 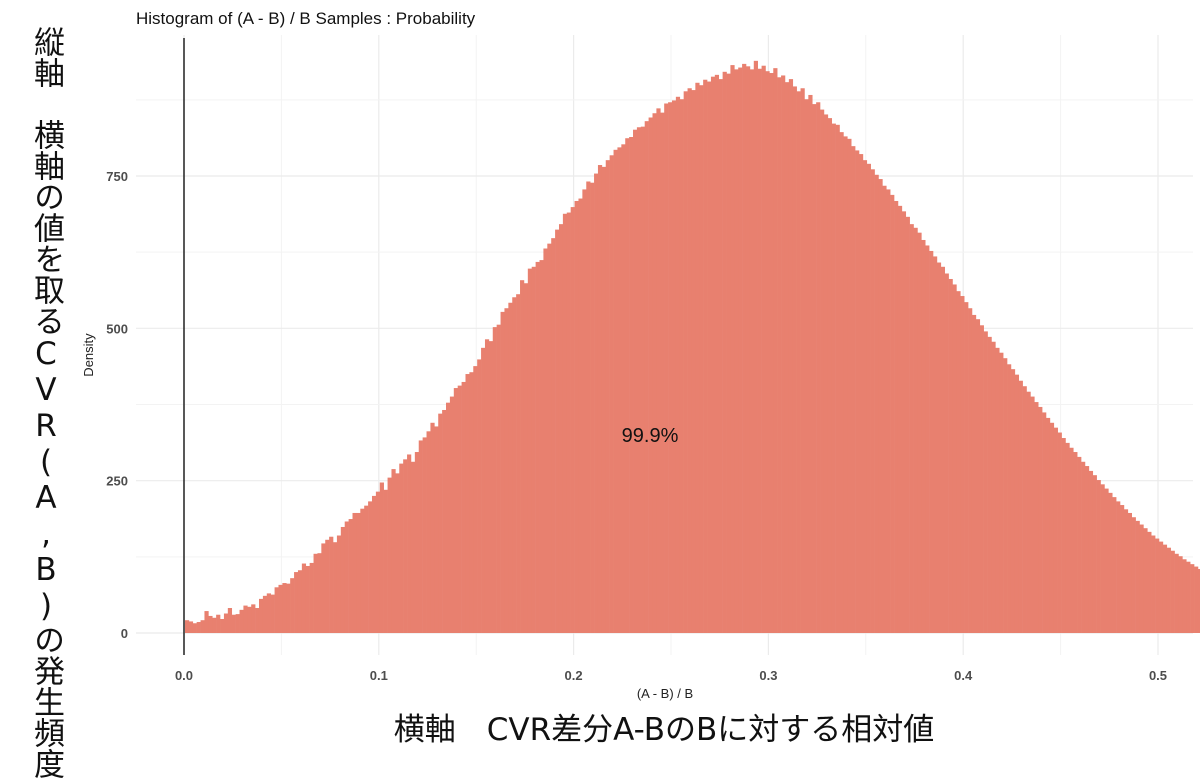 I want to click on x-tick-label: 0.1, so click(x=379, y=675).